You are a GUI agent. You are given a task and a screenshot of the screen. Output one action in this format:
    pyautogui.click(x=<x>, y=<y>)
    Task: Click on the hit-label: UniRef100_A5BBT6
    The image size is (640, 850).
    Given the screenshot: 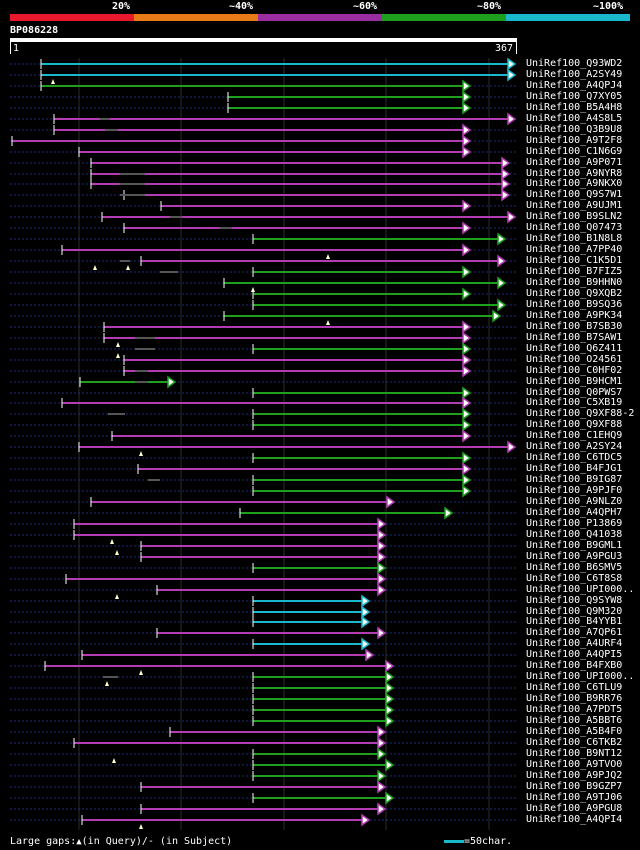 What is the action you would take?
    pyautogui.click(x=574, y=720)
    